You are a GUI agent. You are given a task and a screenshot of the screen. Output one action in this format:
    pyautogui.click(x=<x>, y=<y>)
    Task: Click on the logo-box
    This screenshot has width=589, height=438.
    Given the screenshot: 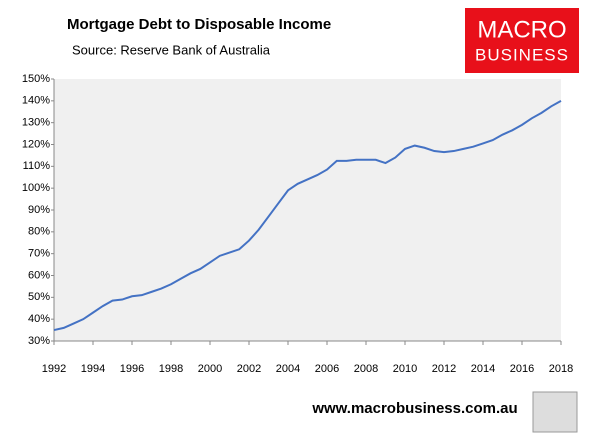 What is the action you would take?
    pyautogui.click(x=522, y=40)
    